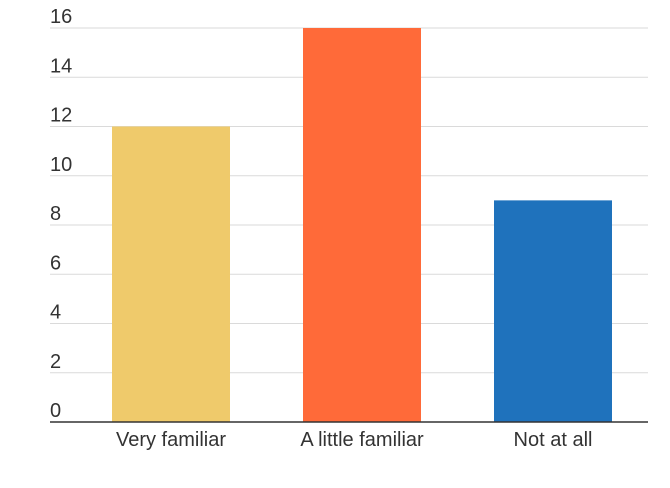  Describe the element at coordinates (55, 411) in the screenshot. I see `y-tick-label: 0` at that location.